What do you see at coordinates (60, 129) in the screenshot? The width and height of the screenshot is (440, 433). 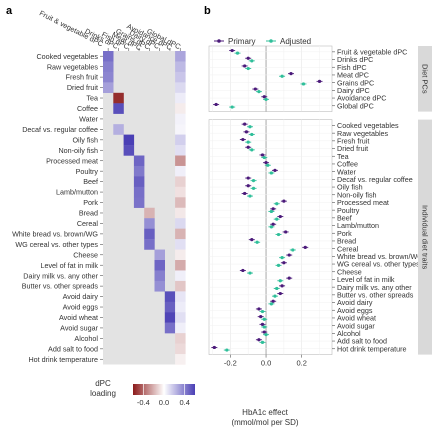 I see `heatmap-row-label-decaf-vs-regular-coffee: Decaf vs. regular coffee` at bounding box center [60, 129].